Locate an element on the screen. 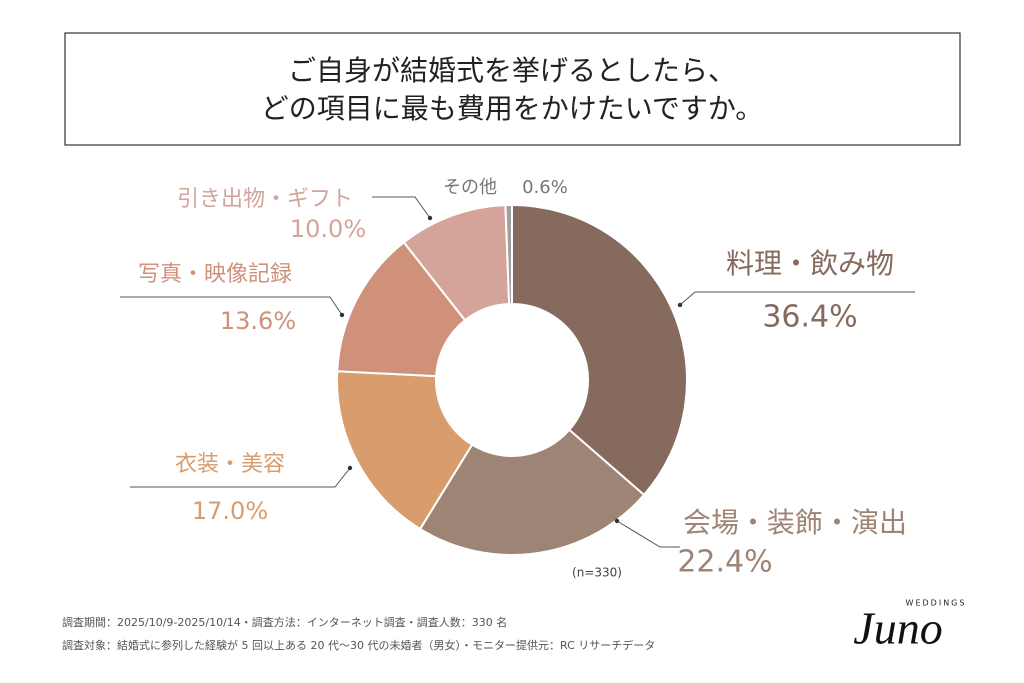 The image size is (1024, 683). title-box is located at coordinates (512, 89).